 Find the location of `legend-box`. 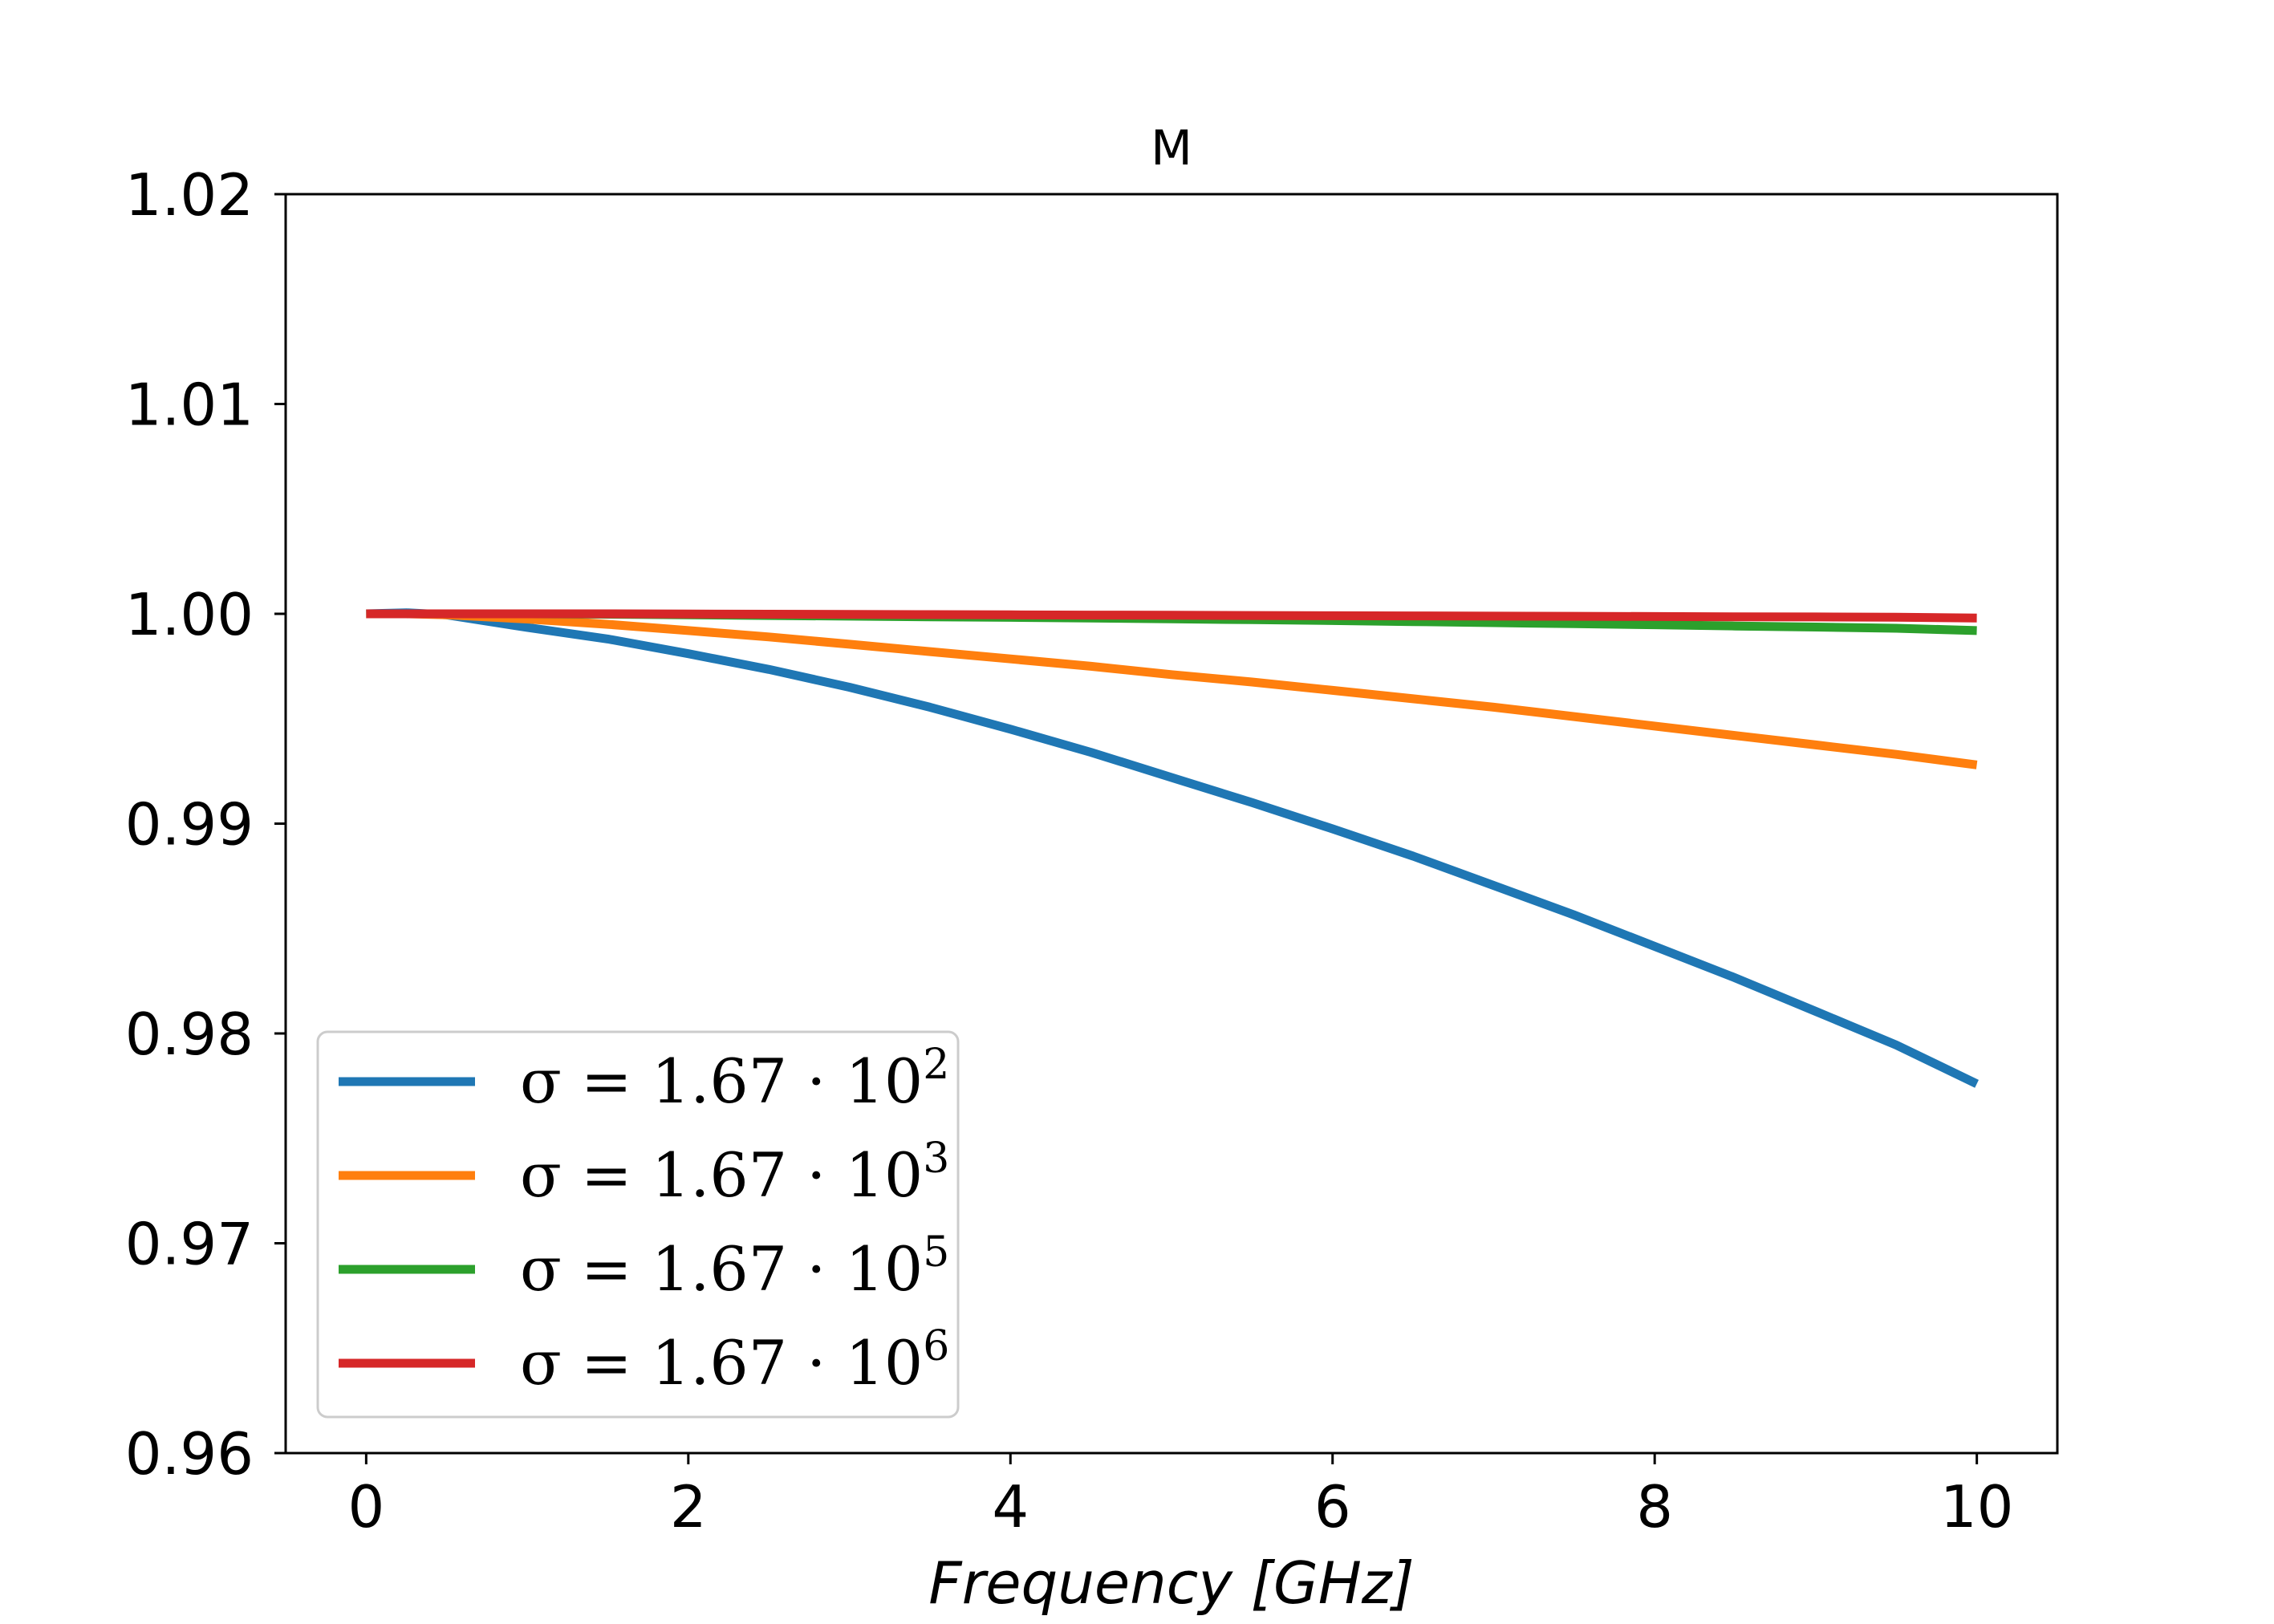

legend-box is located at coordinates (638, 1224).